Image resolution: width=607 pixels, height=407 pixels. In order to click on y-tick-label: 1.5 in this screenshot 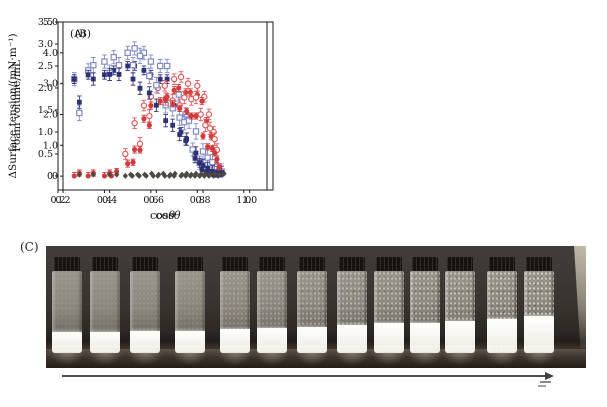, I will do `click(45, 110)`.